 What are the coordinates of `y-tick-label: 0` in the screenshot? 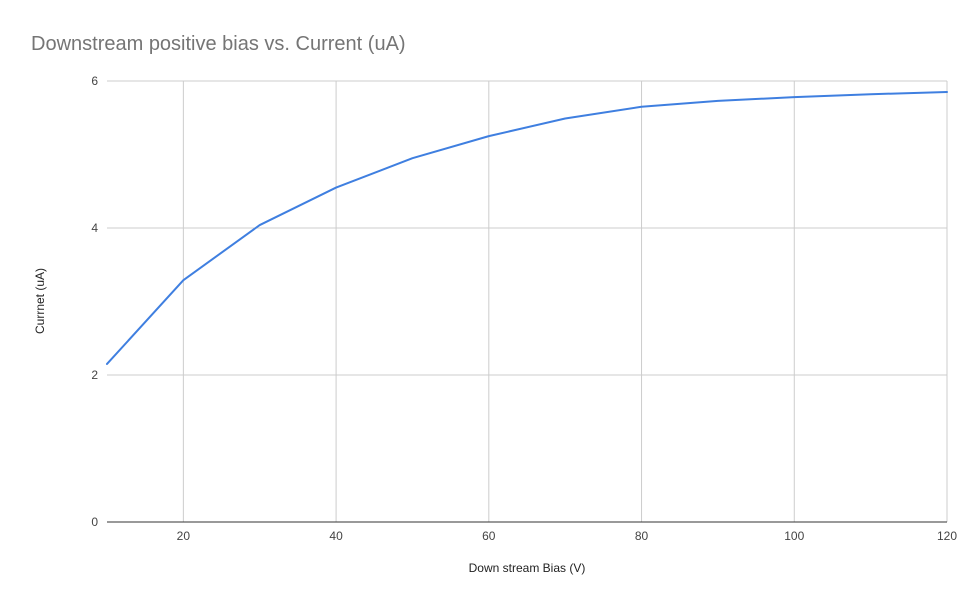 It's located at (94, 522).